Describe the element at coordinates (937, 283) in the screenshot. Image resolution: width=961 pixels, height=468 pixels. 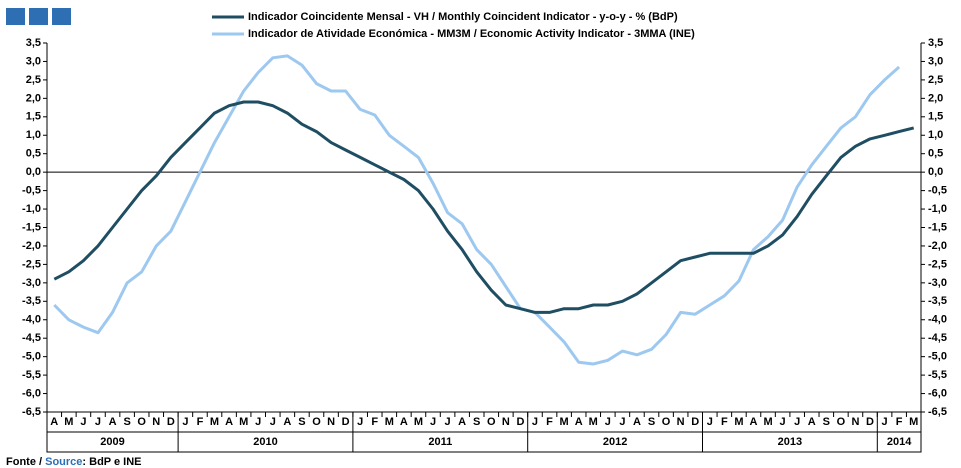
I see `y2-tick-label: -3,0` at that location.